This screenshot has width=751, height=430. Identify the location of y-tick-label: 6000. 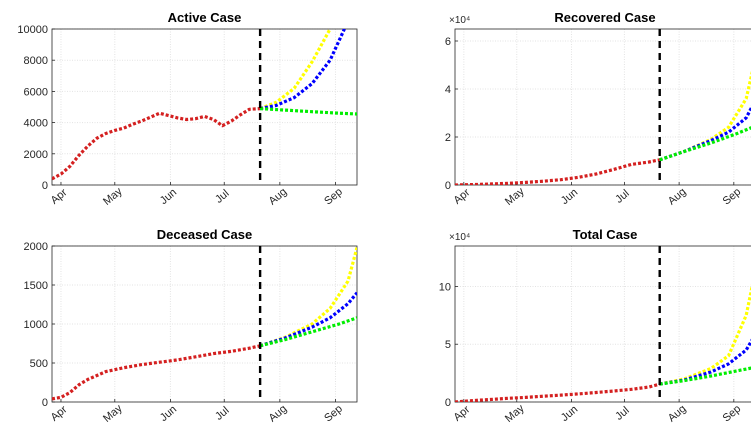
(36, 92).